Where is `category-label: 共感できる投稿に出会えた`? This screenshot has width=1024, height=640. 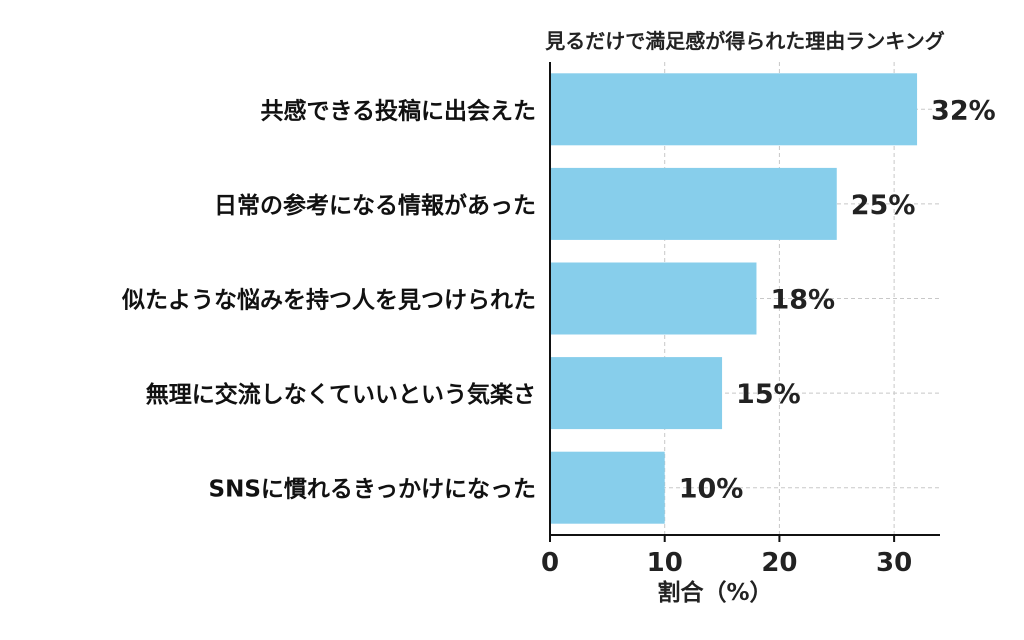 category-label: 共感できる投稿に出会えた is located at coordinates (398, 110).